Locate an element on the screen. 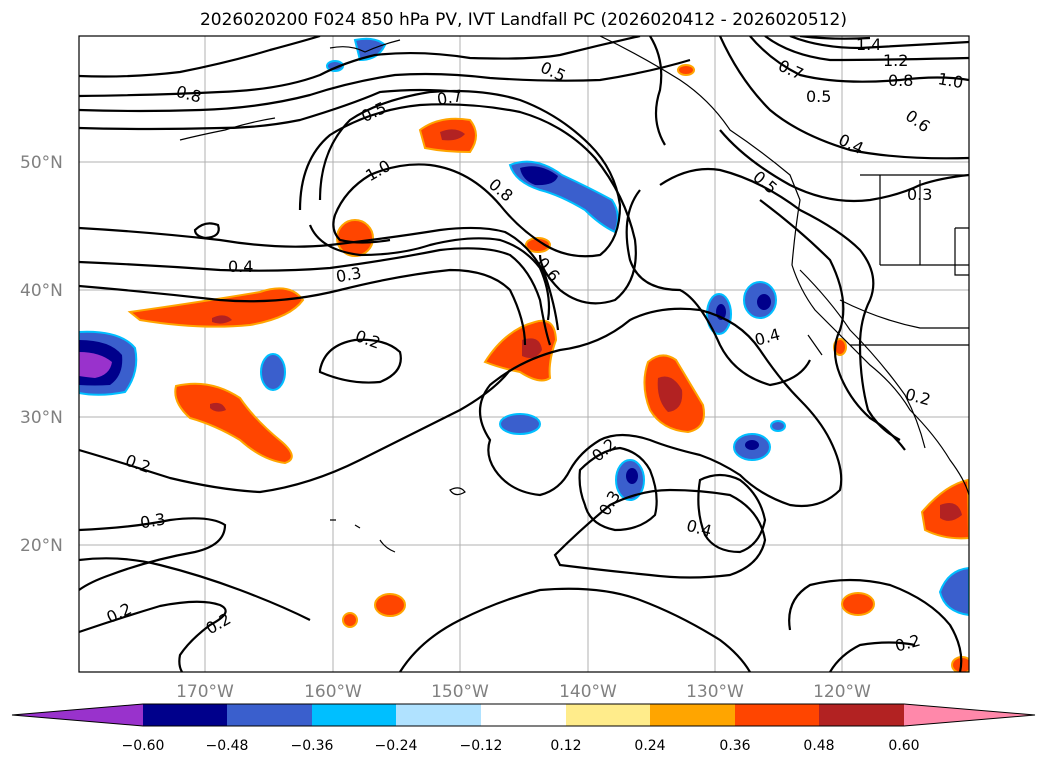  colorbar-tick: 0.60 is located at coordinates (903, 746).